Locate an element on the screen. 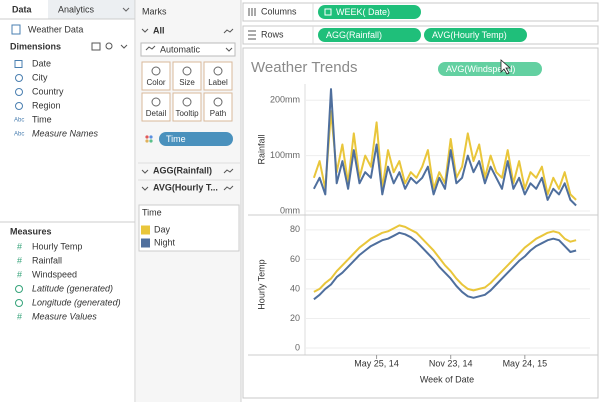 This screenshot has width=600, height=402. data-tab is located at coordinates (24, 9).